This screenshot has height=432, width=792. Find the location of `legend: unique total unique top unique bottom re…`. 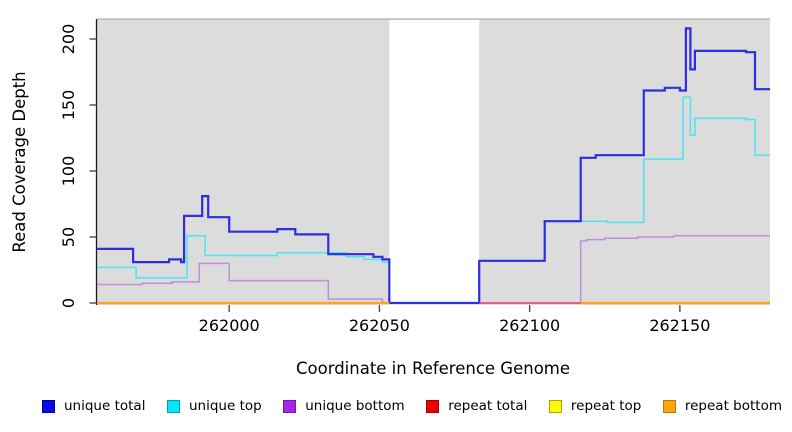

legend: unique total unique top unique bottom re… is located at coordinates (412, 406).